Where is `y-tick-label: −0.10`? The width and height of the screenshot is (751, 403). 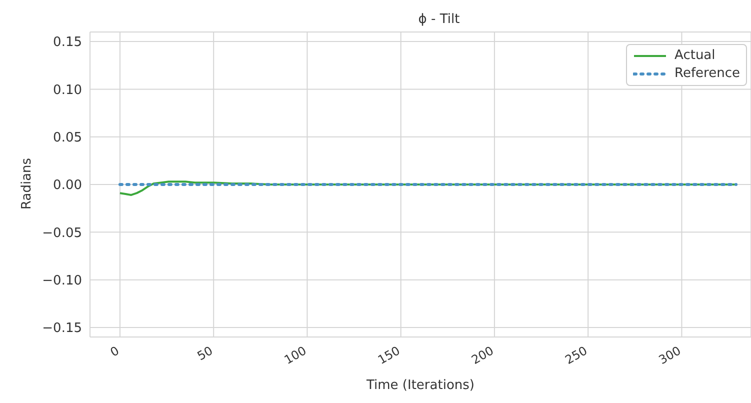
y-tick-label: −0.10 is located at coordinates (62, 280).